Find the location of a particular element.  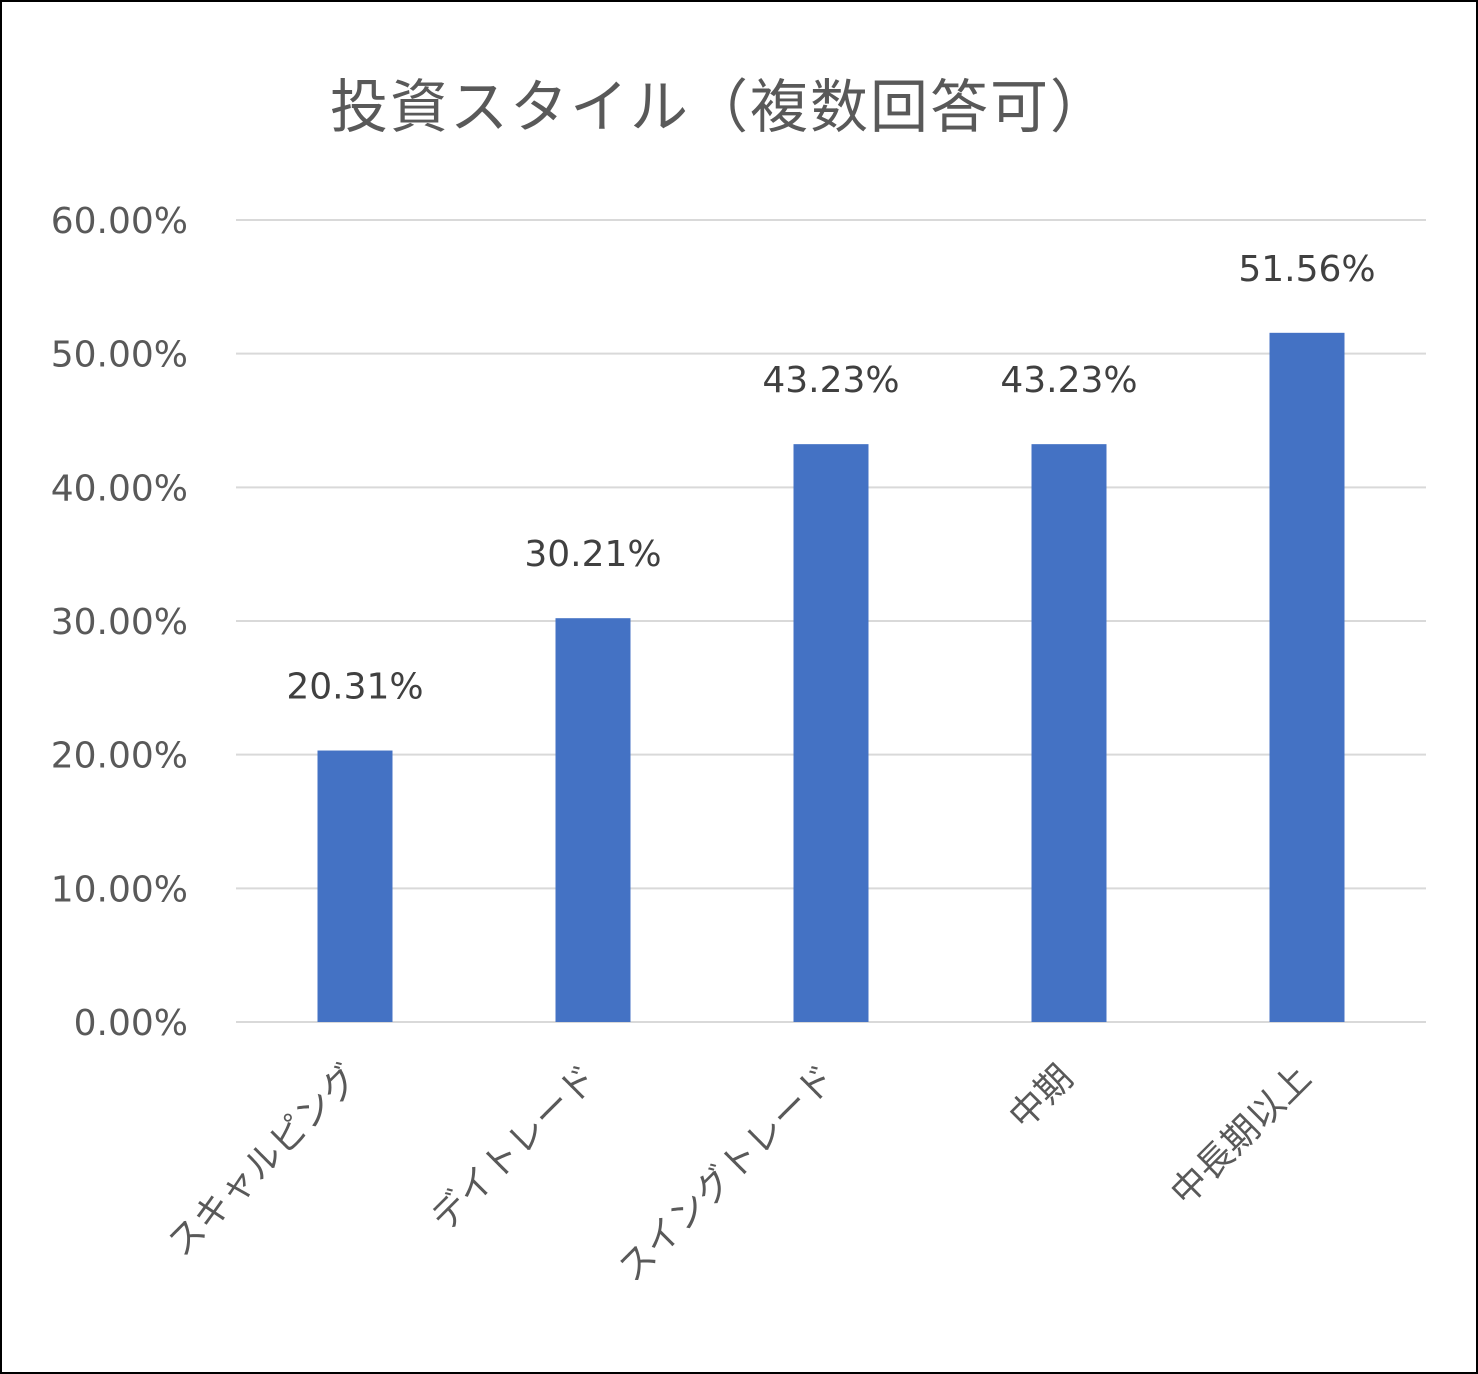

y-tick-label: 60.00% is located at coordinates (119, 221).